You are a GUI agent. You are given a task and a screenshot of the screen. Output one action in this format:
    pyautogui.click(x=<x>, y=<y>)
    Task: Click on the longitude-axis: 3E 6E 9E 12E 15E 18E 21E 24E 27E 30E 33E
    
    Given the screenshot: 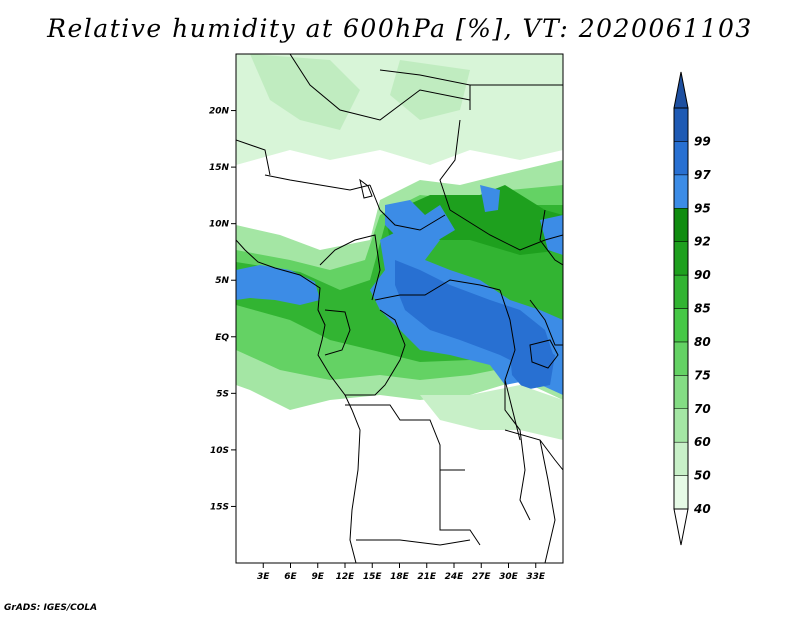 What is the action you would take?
    pyautogui.click(x=401, y=572)
    